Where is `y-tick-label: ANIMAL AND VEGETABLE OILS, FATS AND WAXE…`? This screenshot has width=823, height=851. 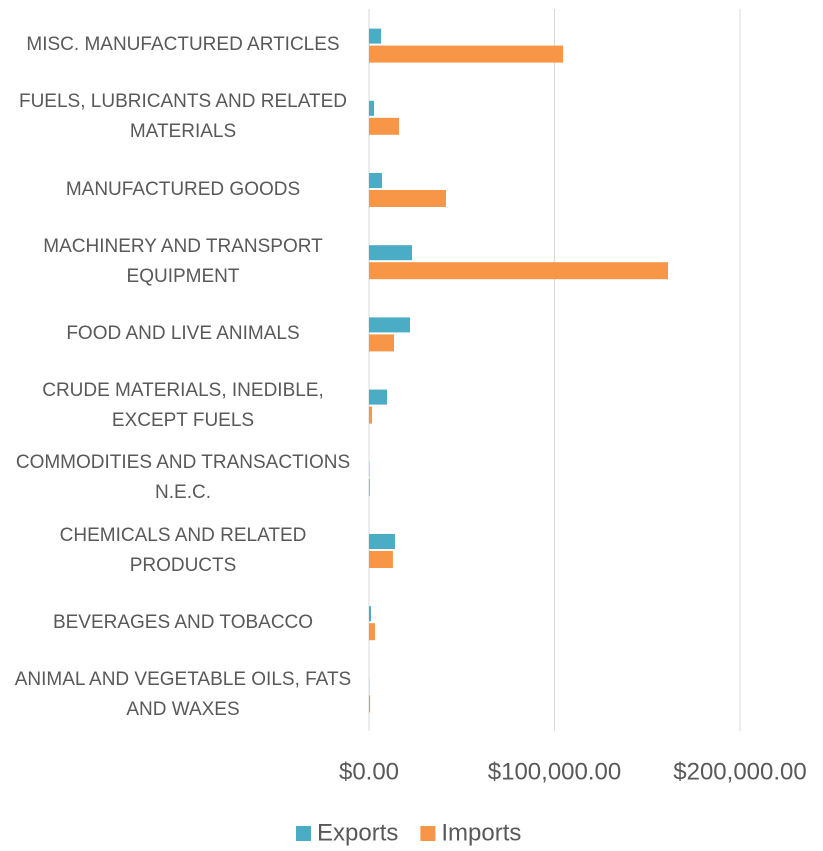 y-tick-label: ANIMAL AND VEGETABLE OILS, FATS AND WAXE… is located at coordinates (183, 694).